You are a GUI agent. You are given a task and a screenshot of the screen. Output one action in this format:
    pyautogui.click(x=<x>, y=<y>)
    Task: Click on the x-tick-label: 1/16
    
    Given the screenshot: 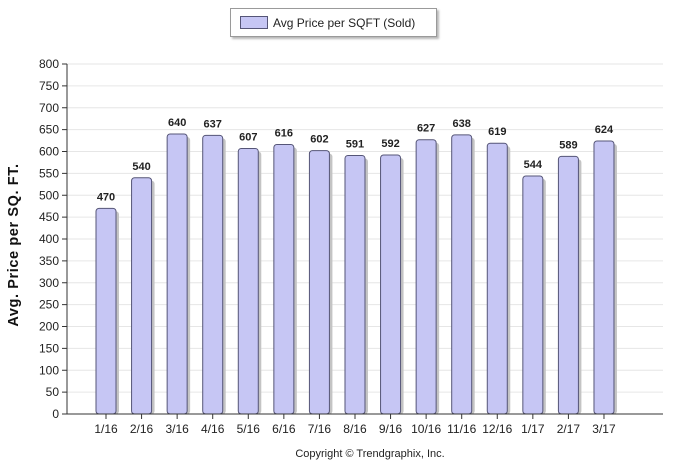 What is the action you would take?
    pyautogui.click(x=106, y=429)
    